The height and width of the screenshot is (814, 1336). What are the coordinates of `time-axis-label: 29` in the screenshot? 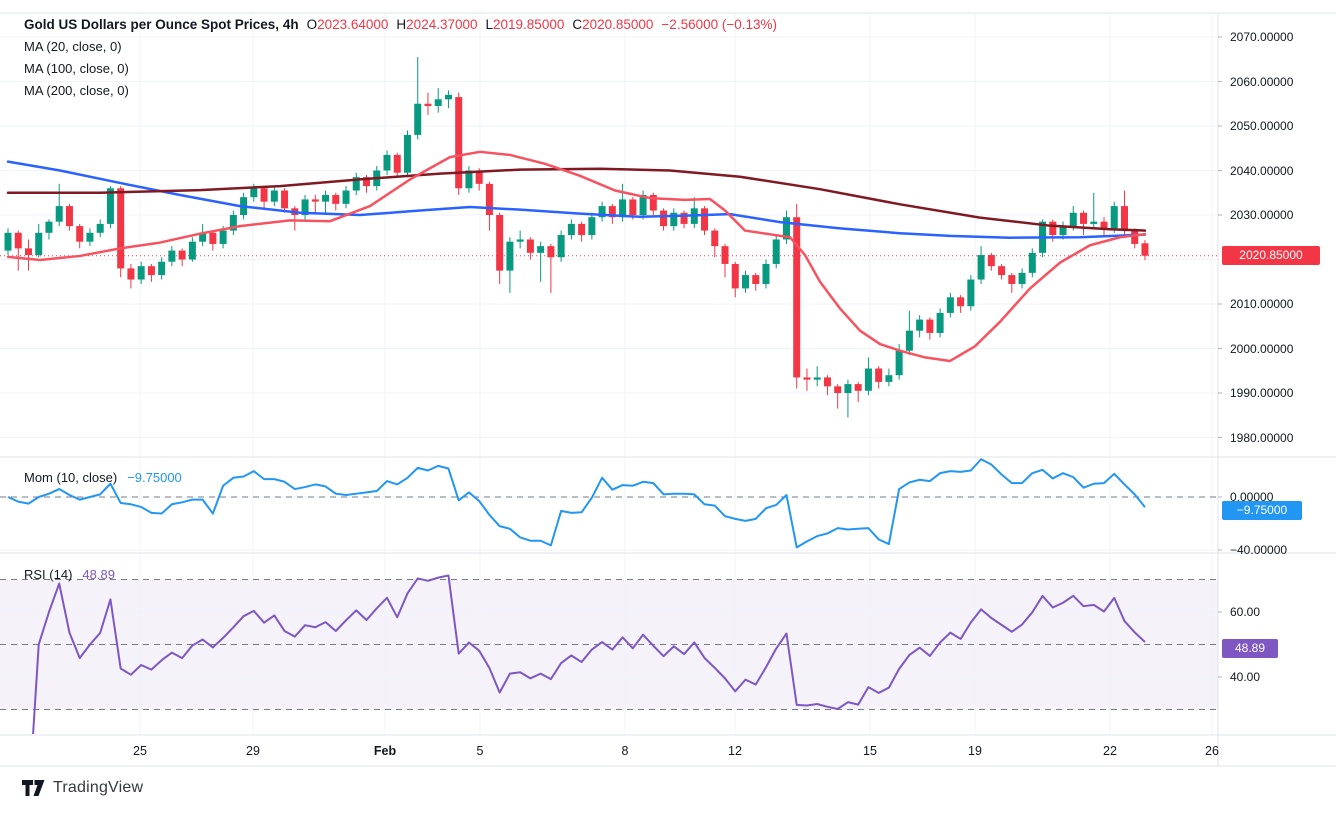 It's located at (253, 751).